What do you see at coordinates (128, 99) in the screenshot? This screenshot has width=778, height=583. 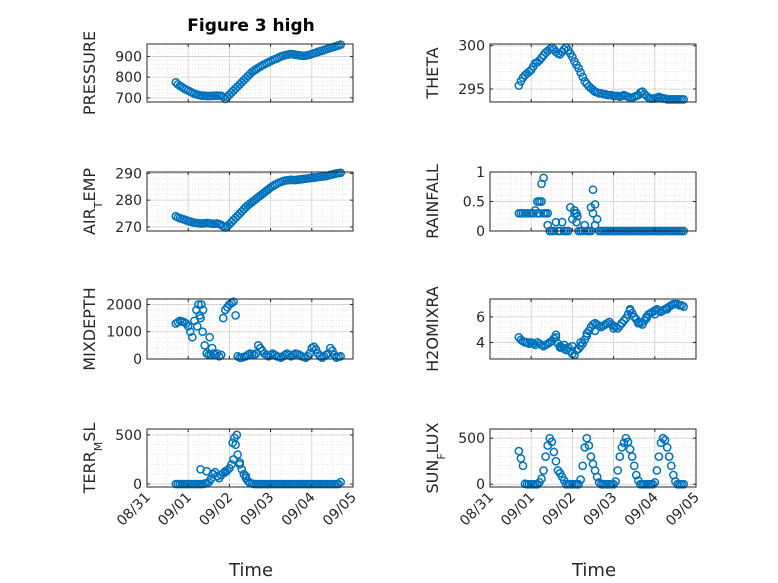 I see `y-tick-label: 700` at bounding box center [128, 99].